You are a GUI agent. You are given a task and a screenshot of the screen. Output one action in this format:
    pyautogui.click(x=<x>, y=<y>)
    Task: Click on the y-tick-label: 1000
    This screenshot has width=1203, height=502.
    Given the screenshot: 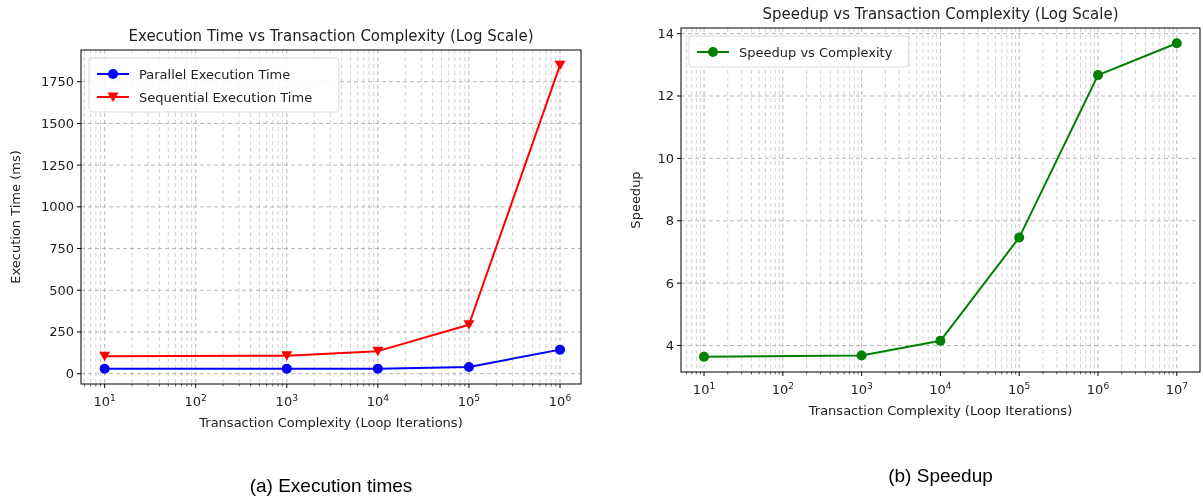 What is the action you would take?
    pyautogui.click(x=57, y=207)
    